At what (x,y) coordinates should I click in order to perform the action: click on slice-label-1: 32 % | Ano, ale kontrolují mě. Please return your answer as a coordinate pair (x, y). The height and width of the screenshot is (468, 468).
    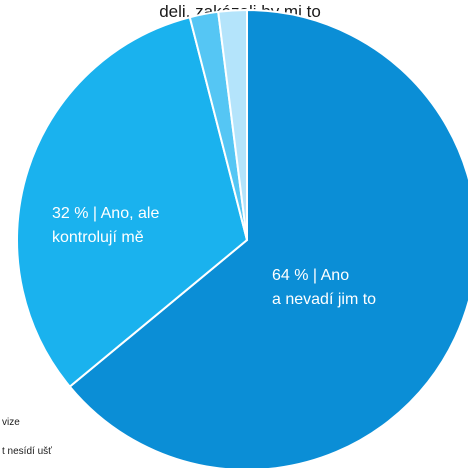
    Looking at the image, I should click on (105, 225).